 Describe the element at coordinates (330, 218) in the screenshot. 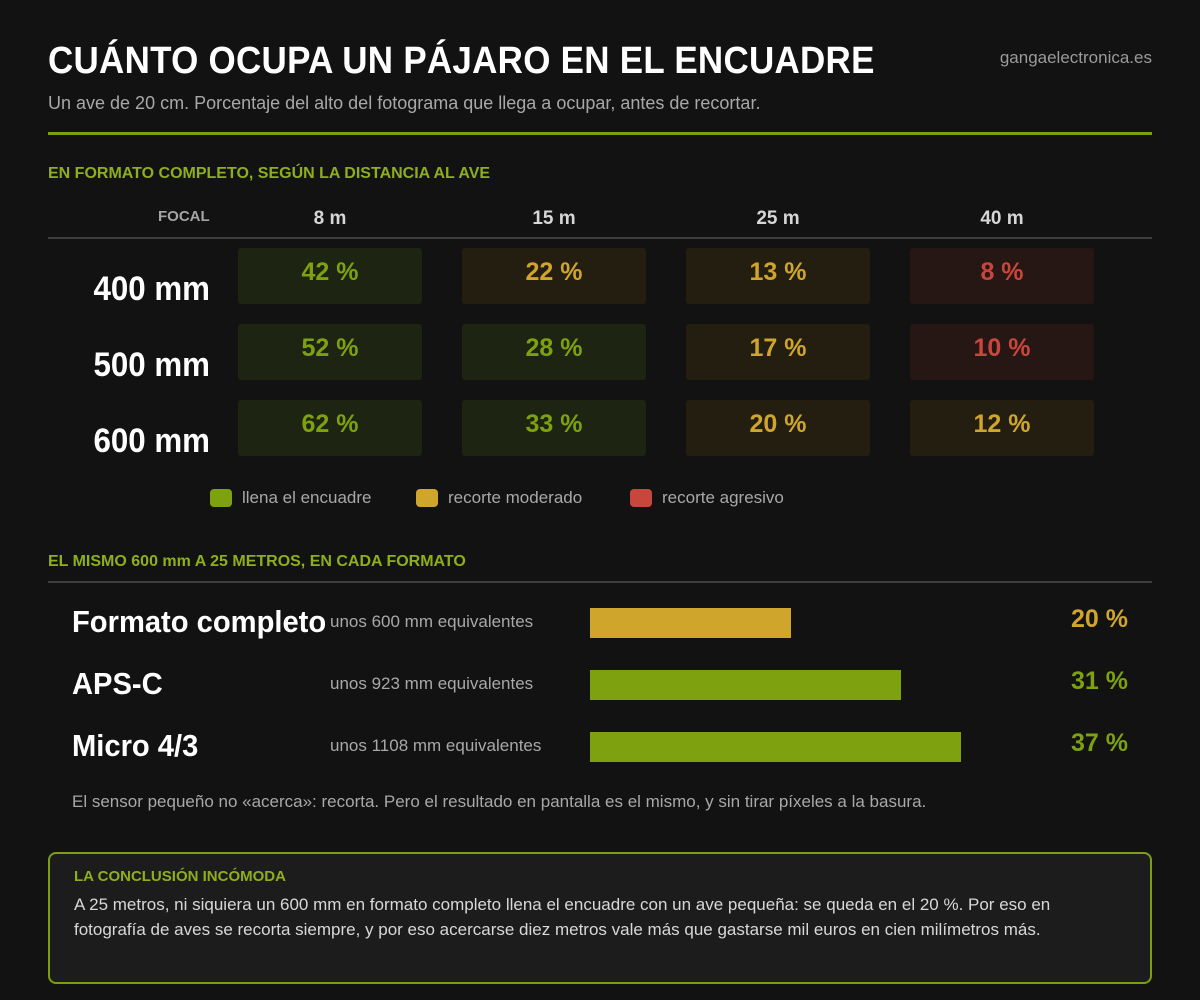

I see `distance-header-8m: 8 m` at that location.